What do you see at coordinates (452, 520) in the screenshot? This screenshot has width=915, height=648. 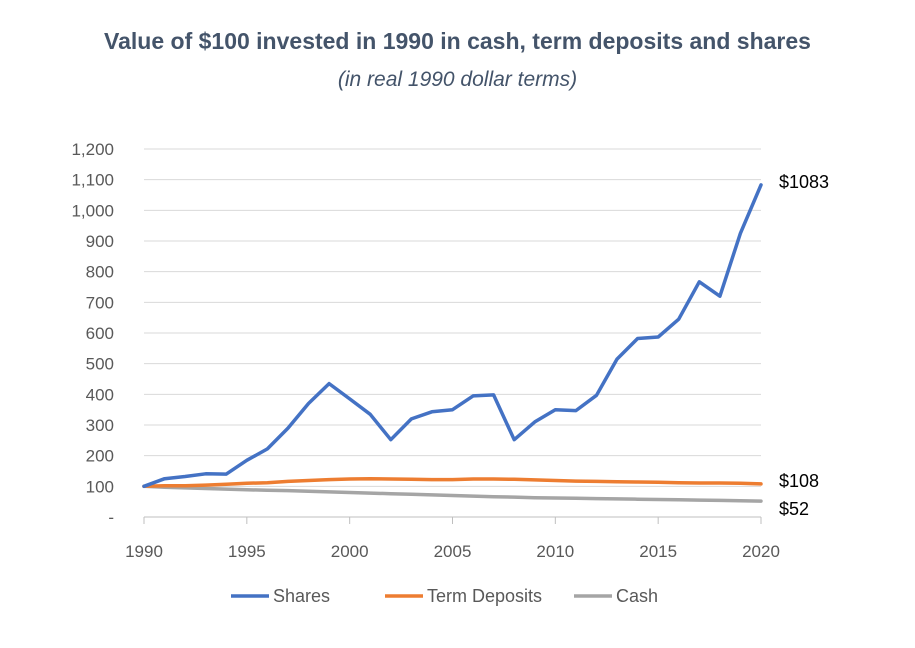 I see `x-axis` at bounding box center [452, 520].